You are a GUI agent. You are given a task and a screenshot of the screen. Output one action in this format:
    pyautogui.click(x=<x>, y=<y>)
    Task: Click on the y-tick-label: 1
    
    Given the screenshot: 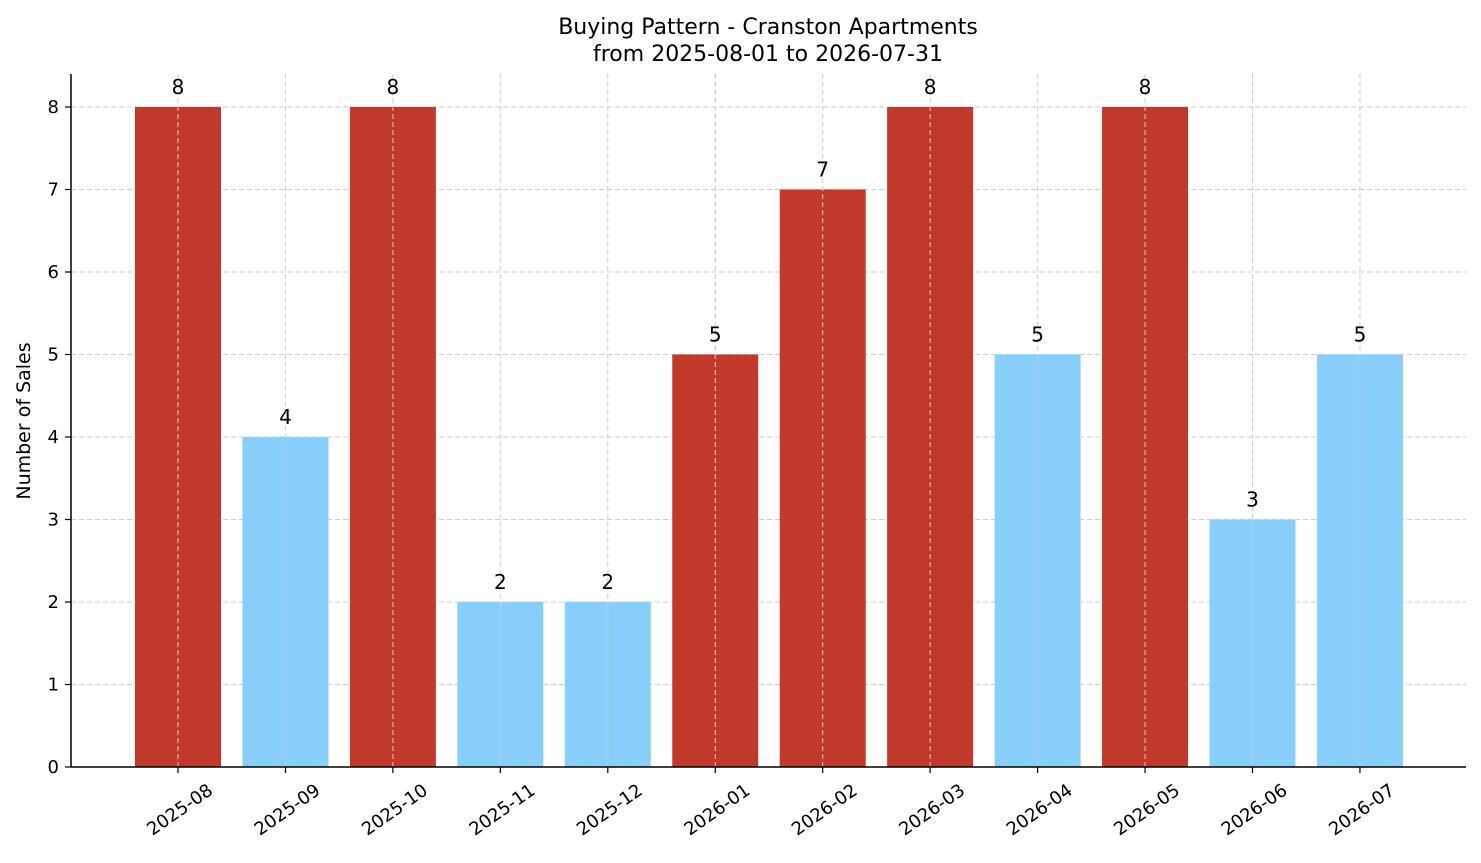 What is the action you would take?
    pyautogui.click(x=53, y=685)
    